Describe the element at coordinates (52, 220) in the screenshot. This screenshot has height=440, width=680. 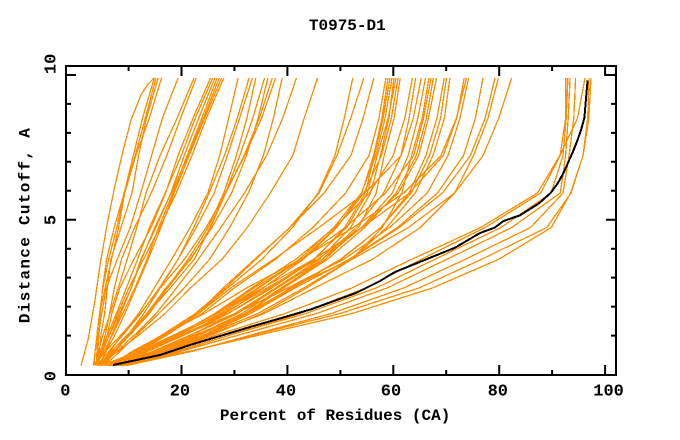
I see `svg-text: 5` at that location.